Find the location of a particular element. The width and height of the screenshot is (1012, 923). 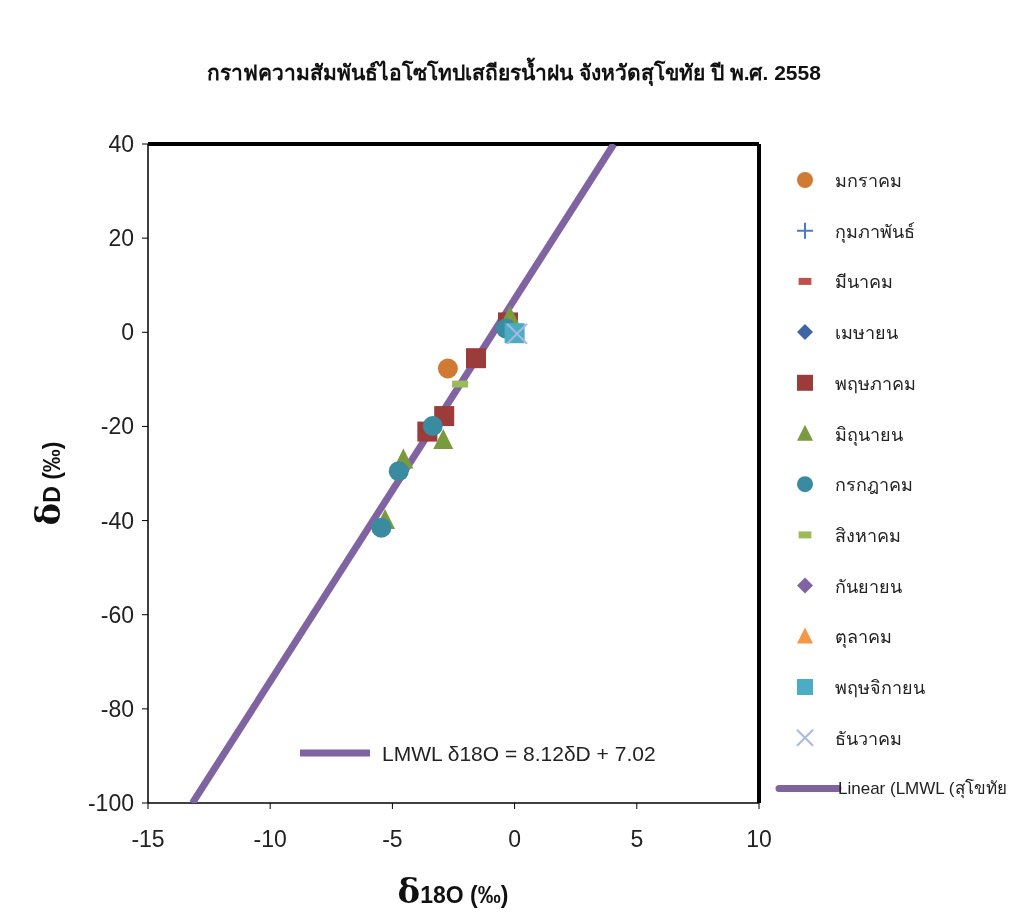

legend-label: Linear (LMWL (สุโขทัย is located at coordinates (922, 789).